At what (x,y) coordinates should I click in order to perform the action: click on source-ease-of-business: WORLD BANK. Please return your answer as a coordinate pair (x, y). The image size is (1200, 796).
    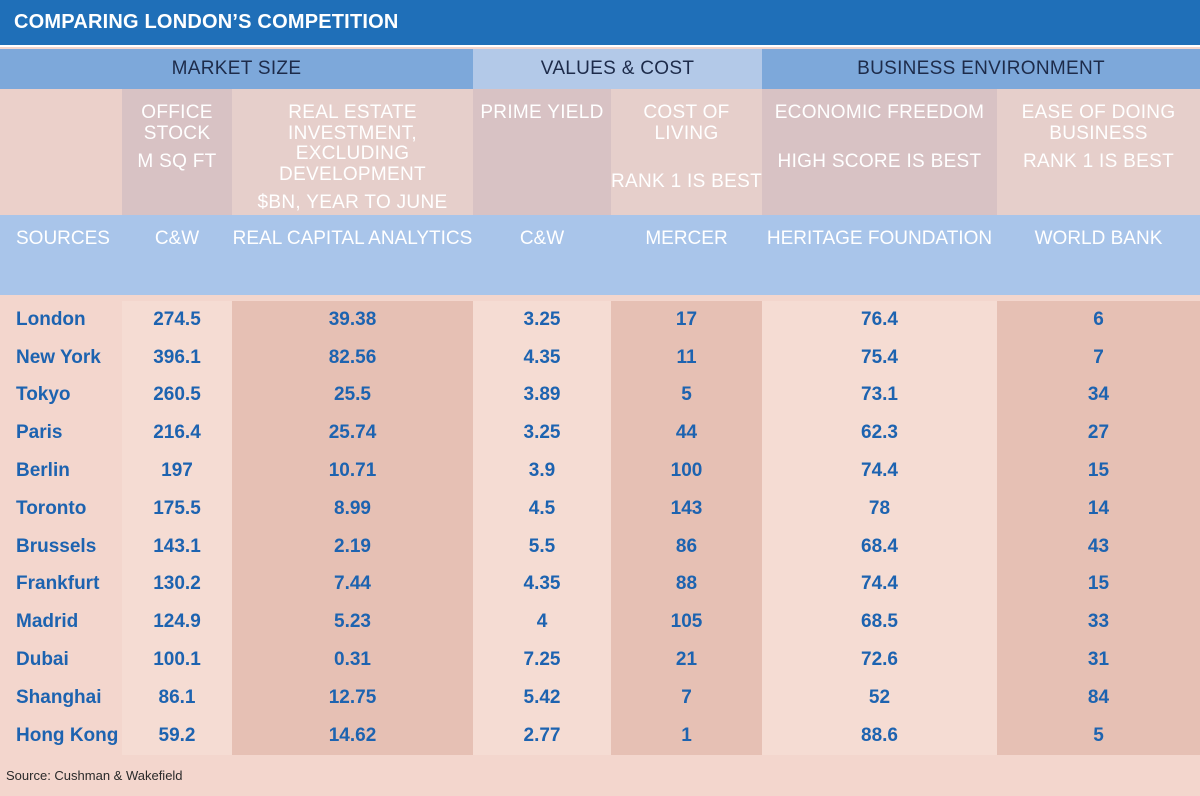
    Looking at the image, I should click on (1098, 238).